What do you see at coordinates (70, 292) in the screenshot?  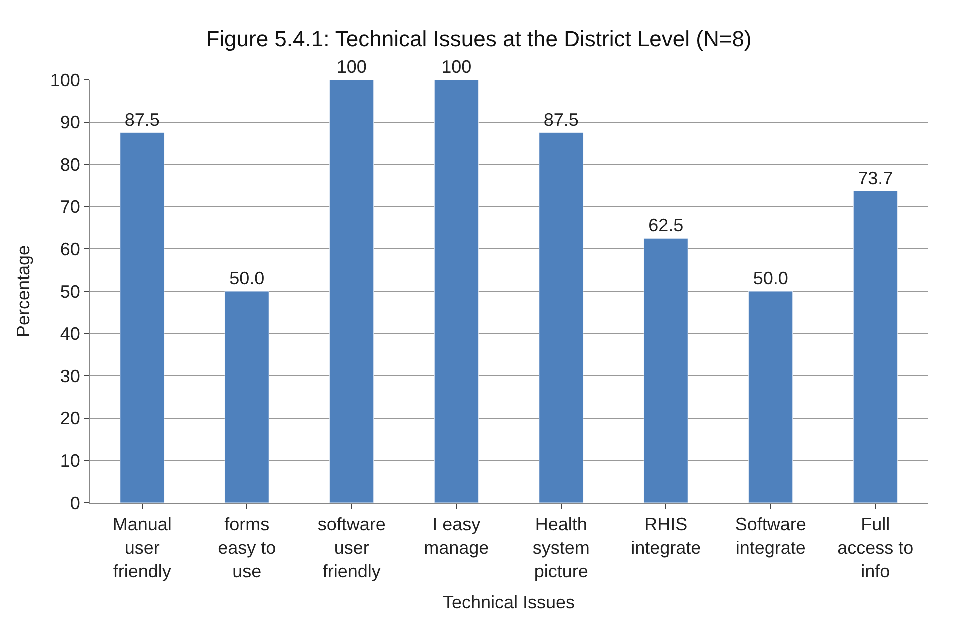 I see `y-tick-label: 50` at bounding box center [70, 292].